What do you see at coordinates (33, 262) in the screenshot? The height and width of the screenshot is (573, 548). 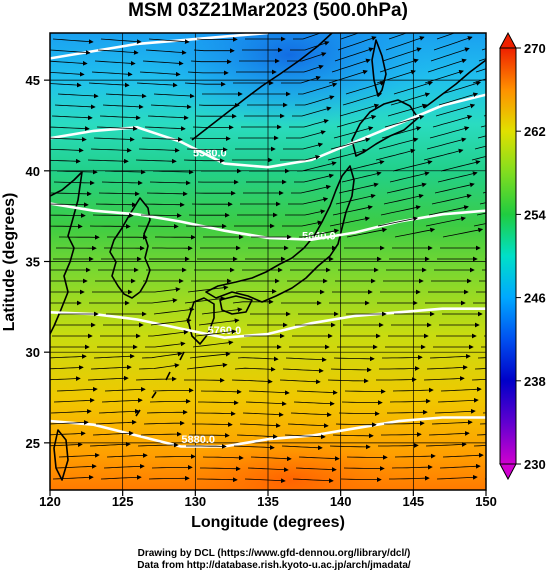 I see `y-tick-label-35: 35` at bounding box center [33, 262].